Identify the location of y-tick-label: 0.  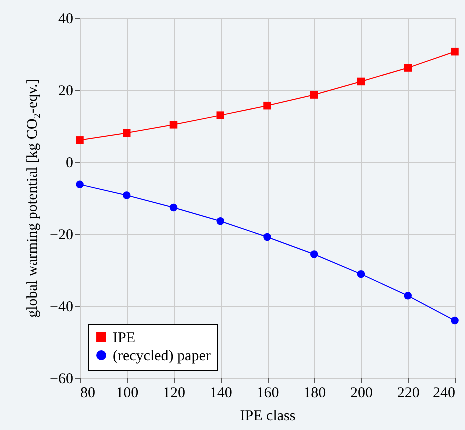
(70, 164).